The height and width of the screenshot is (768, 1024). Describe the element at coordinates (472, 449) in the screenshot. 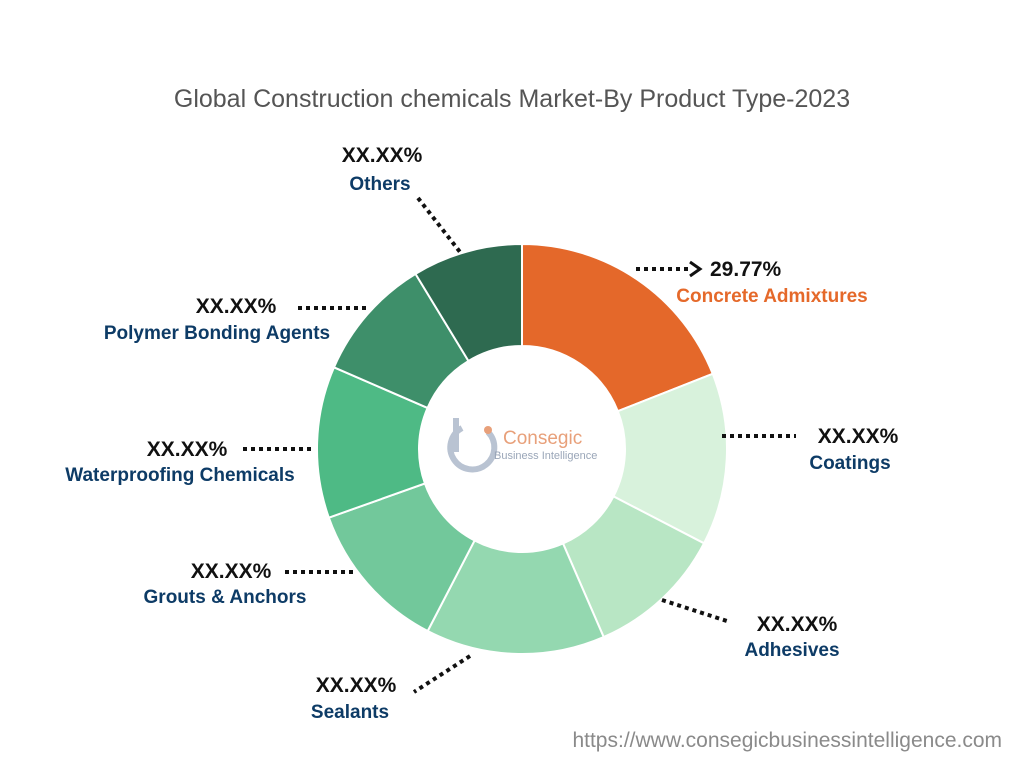

I see `logo-ring-icon` at that location.